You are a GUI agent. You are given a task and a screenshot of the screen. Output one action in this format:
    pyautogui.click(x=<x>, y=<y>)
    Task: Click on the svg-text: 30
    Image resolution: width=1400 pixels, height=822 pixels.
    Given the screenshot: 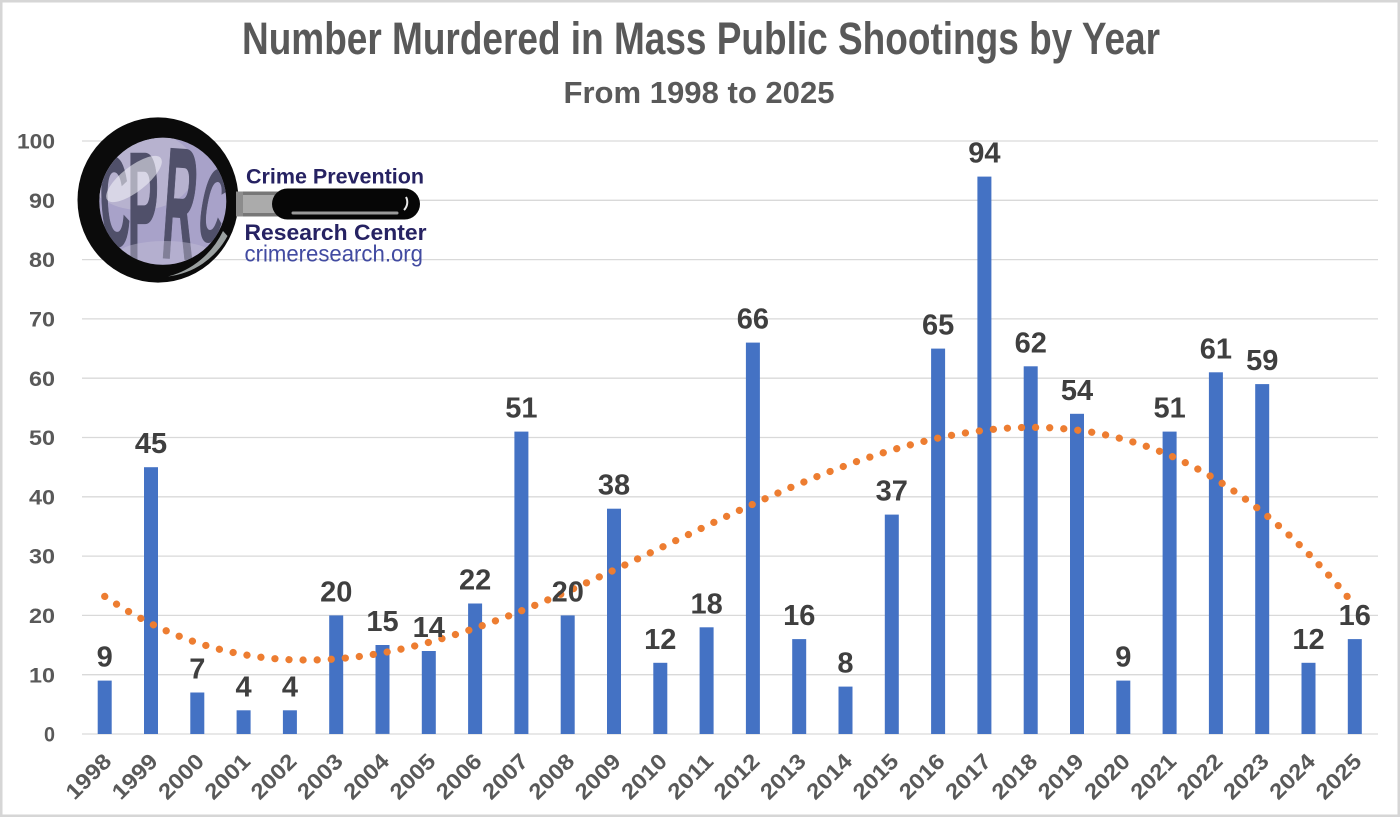 What is the action you would take?
    pyautogui.click(x=42, y=557)
    